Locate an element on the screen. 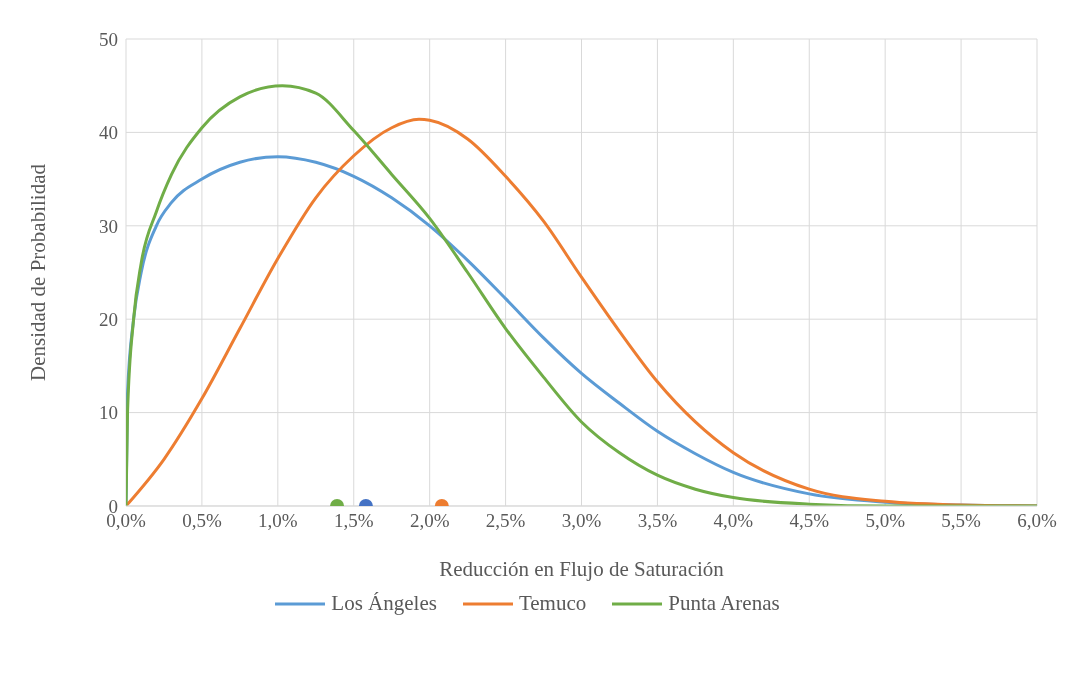 The width and height of the screenshot is (1075, 679). x-tick-label: 6,0% is located at coordinates (1037, 521).